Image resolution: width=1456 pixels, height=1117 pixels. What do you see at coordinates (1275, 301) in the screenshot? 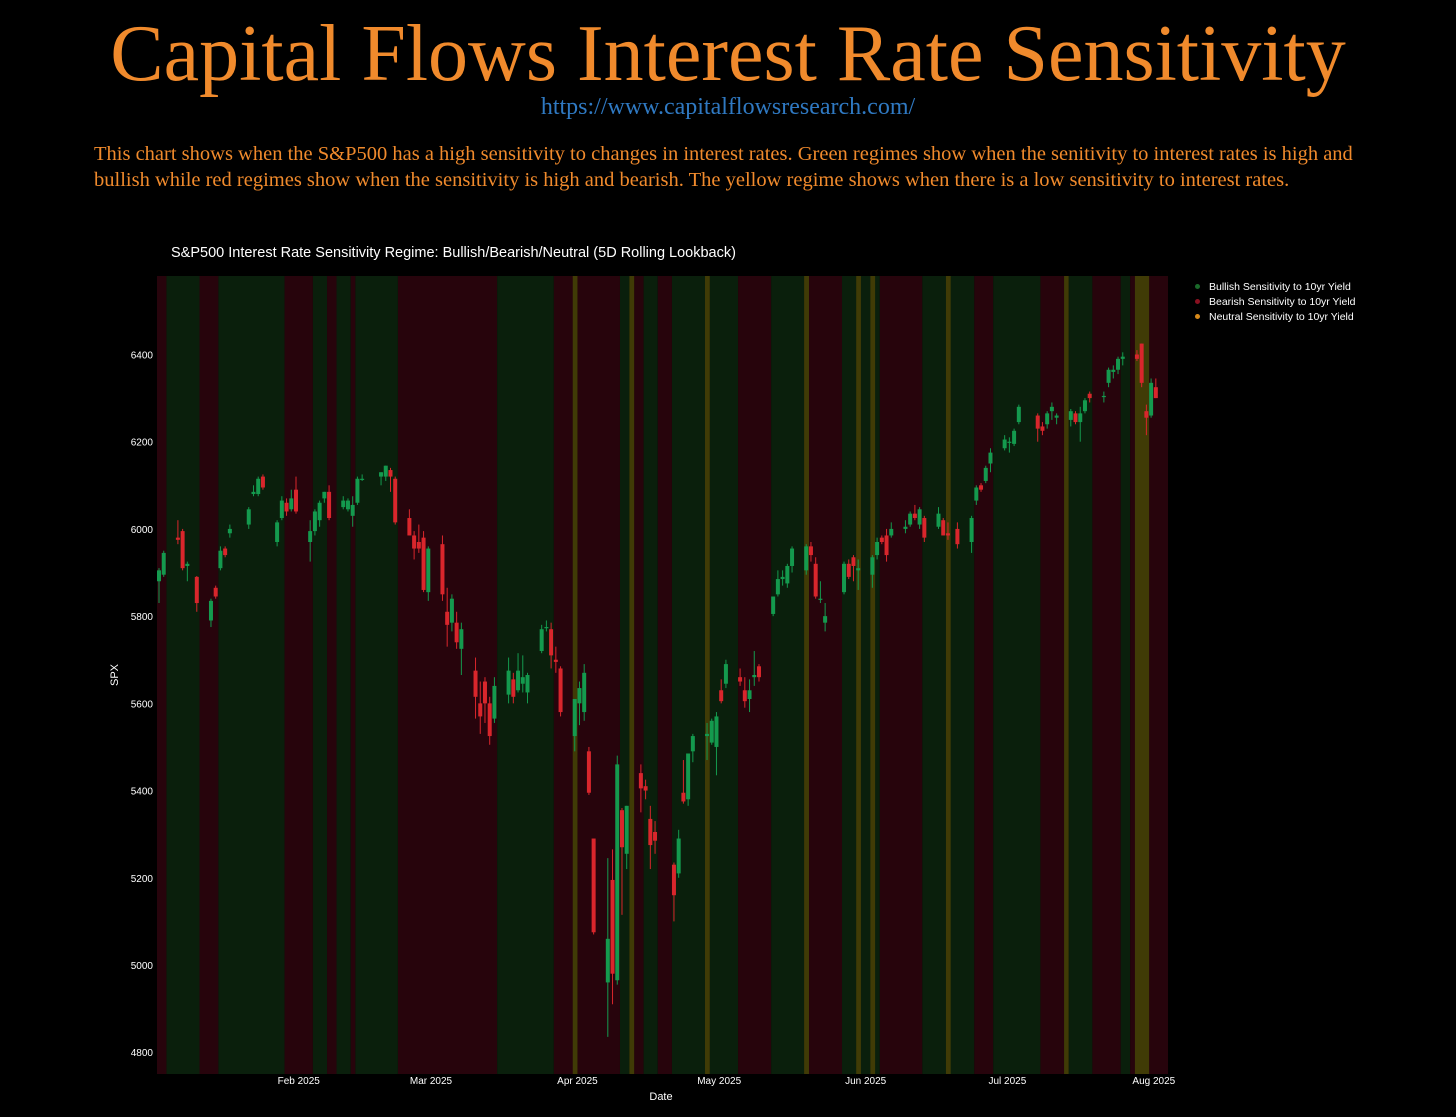
I see `legend-item-bearish: Bearish Sensitivity to 10yr Yield` at bounding box center [1275, 301].